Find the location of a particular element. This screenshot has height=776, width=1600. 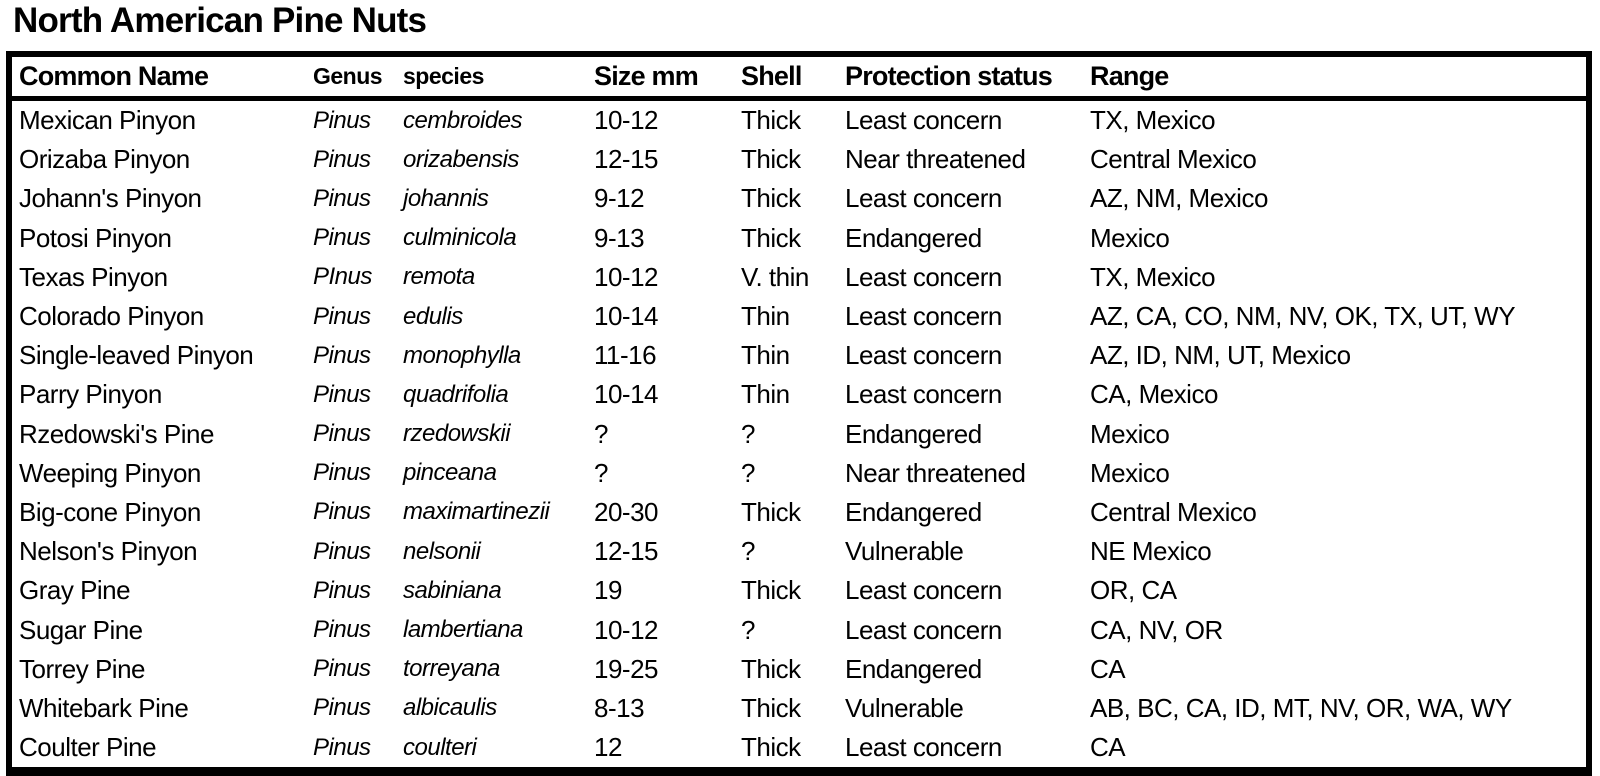

cell-common-name: Johann's Pinyon is located at coordinates (110, 198).